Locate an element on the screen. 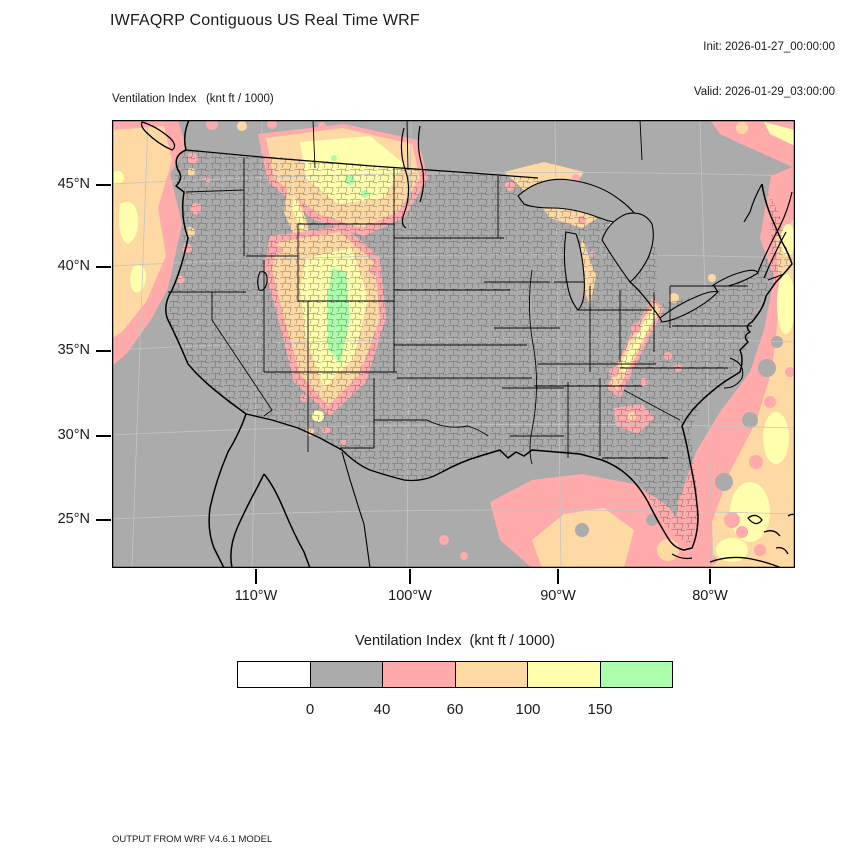 The height and width of the screenshot is (850, 850). page-title: IWFAQRP Contiguous US Real Time WRF is located at coordinates (265, 20).